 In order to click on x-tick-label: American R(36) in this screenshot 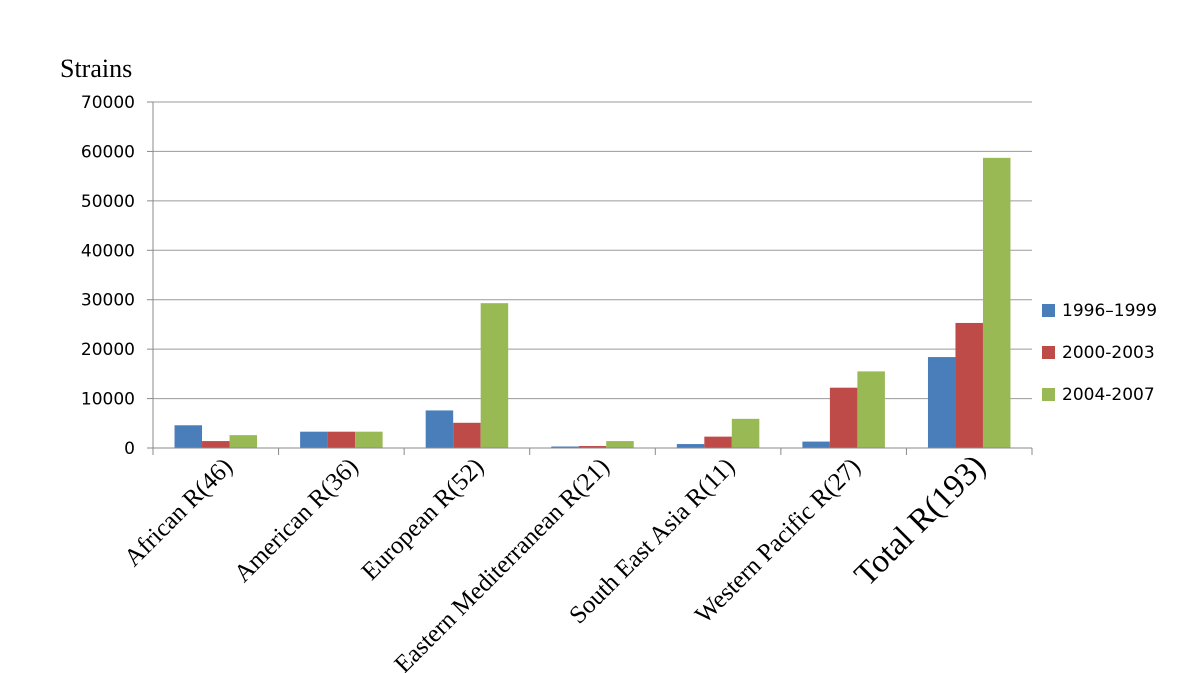, I will do `click(296, 520)`.